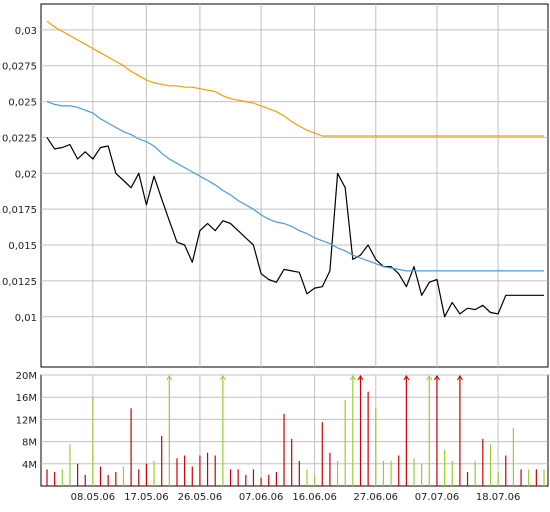  I want to click on volume-y-tick-label: 12M, so click(26, 420).